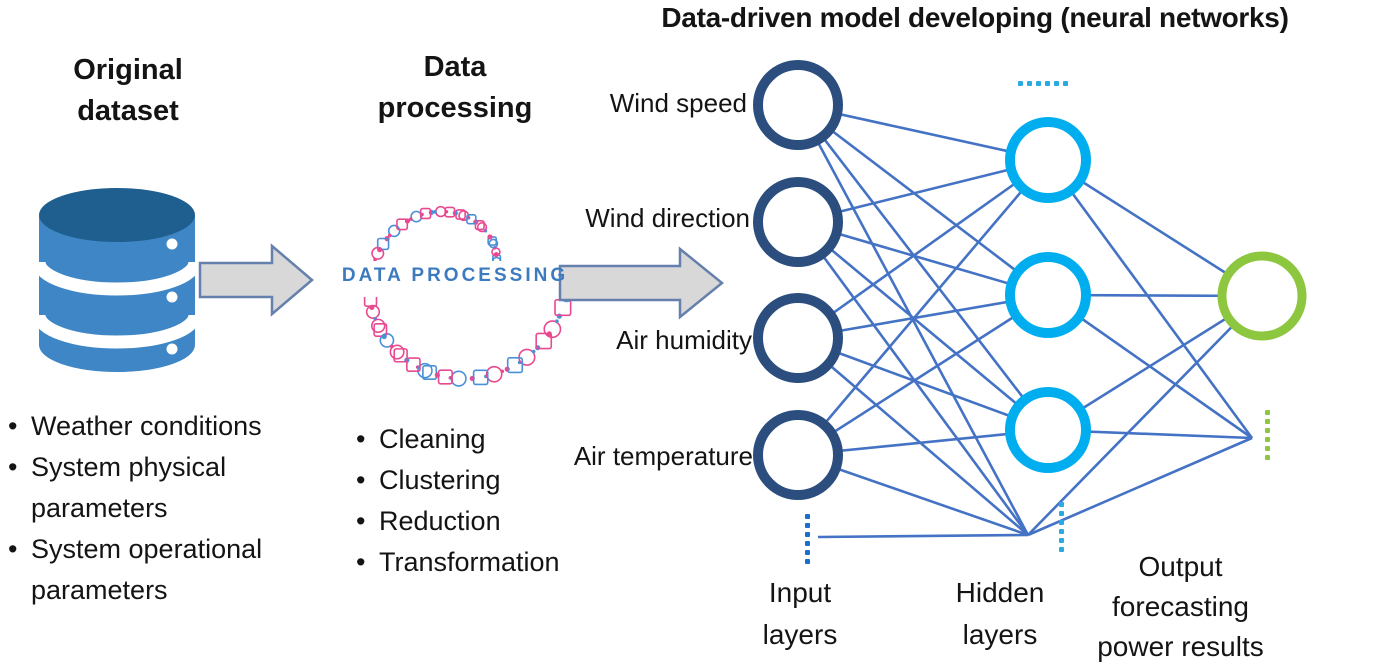 The image size is (1386, 668). I want to click on bullet-item: Clustering, so click(497, 480).